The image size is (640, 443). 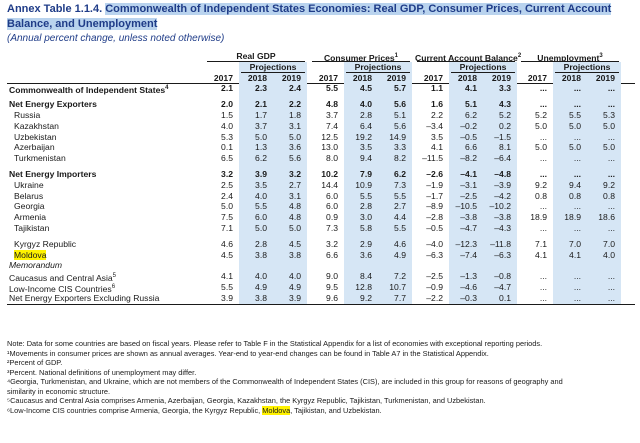 I want to click on table-cell: –2.2, so click(x=434, y=297).